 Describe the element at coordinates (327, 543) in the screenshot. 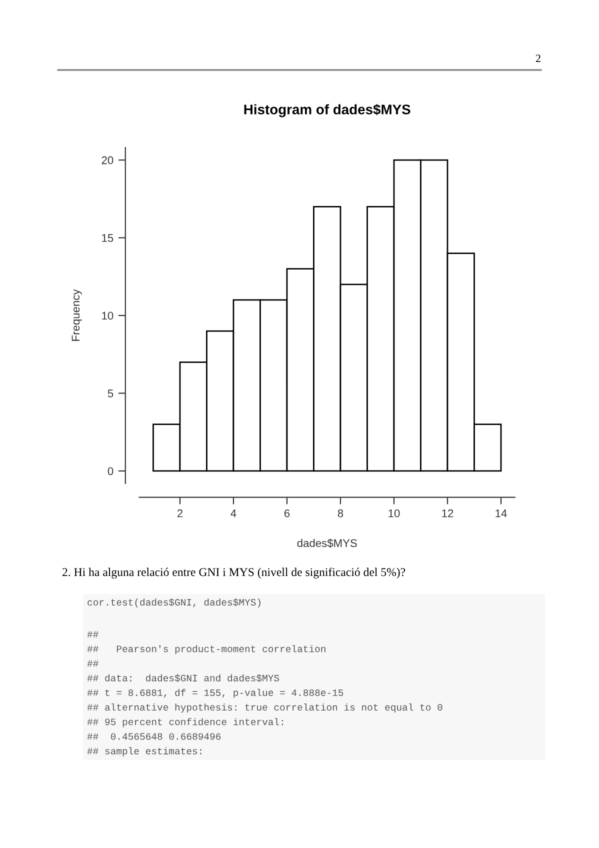

I see `x-axis-title: dades$MYS` at that location.